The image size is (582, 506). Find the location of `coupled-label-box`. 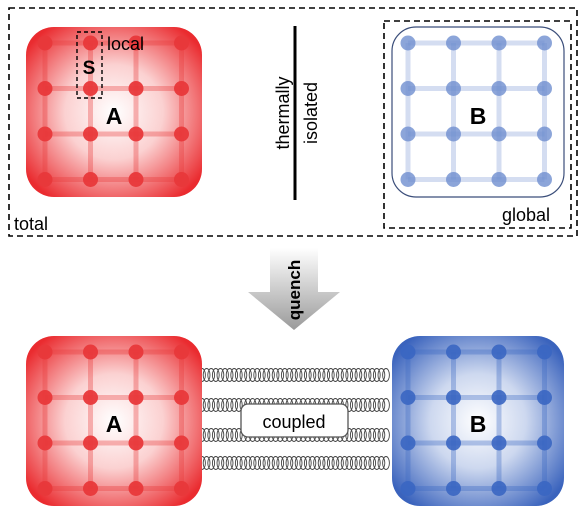

coupled-label-box is located at coordinates (294, 420).